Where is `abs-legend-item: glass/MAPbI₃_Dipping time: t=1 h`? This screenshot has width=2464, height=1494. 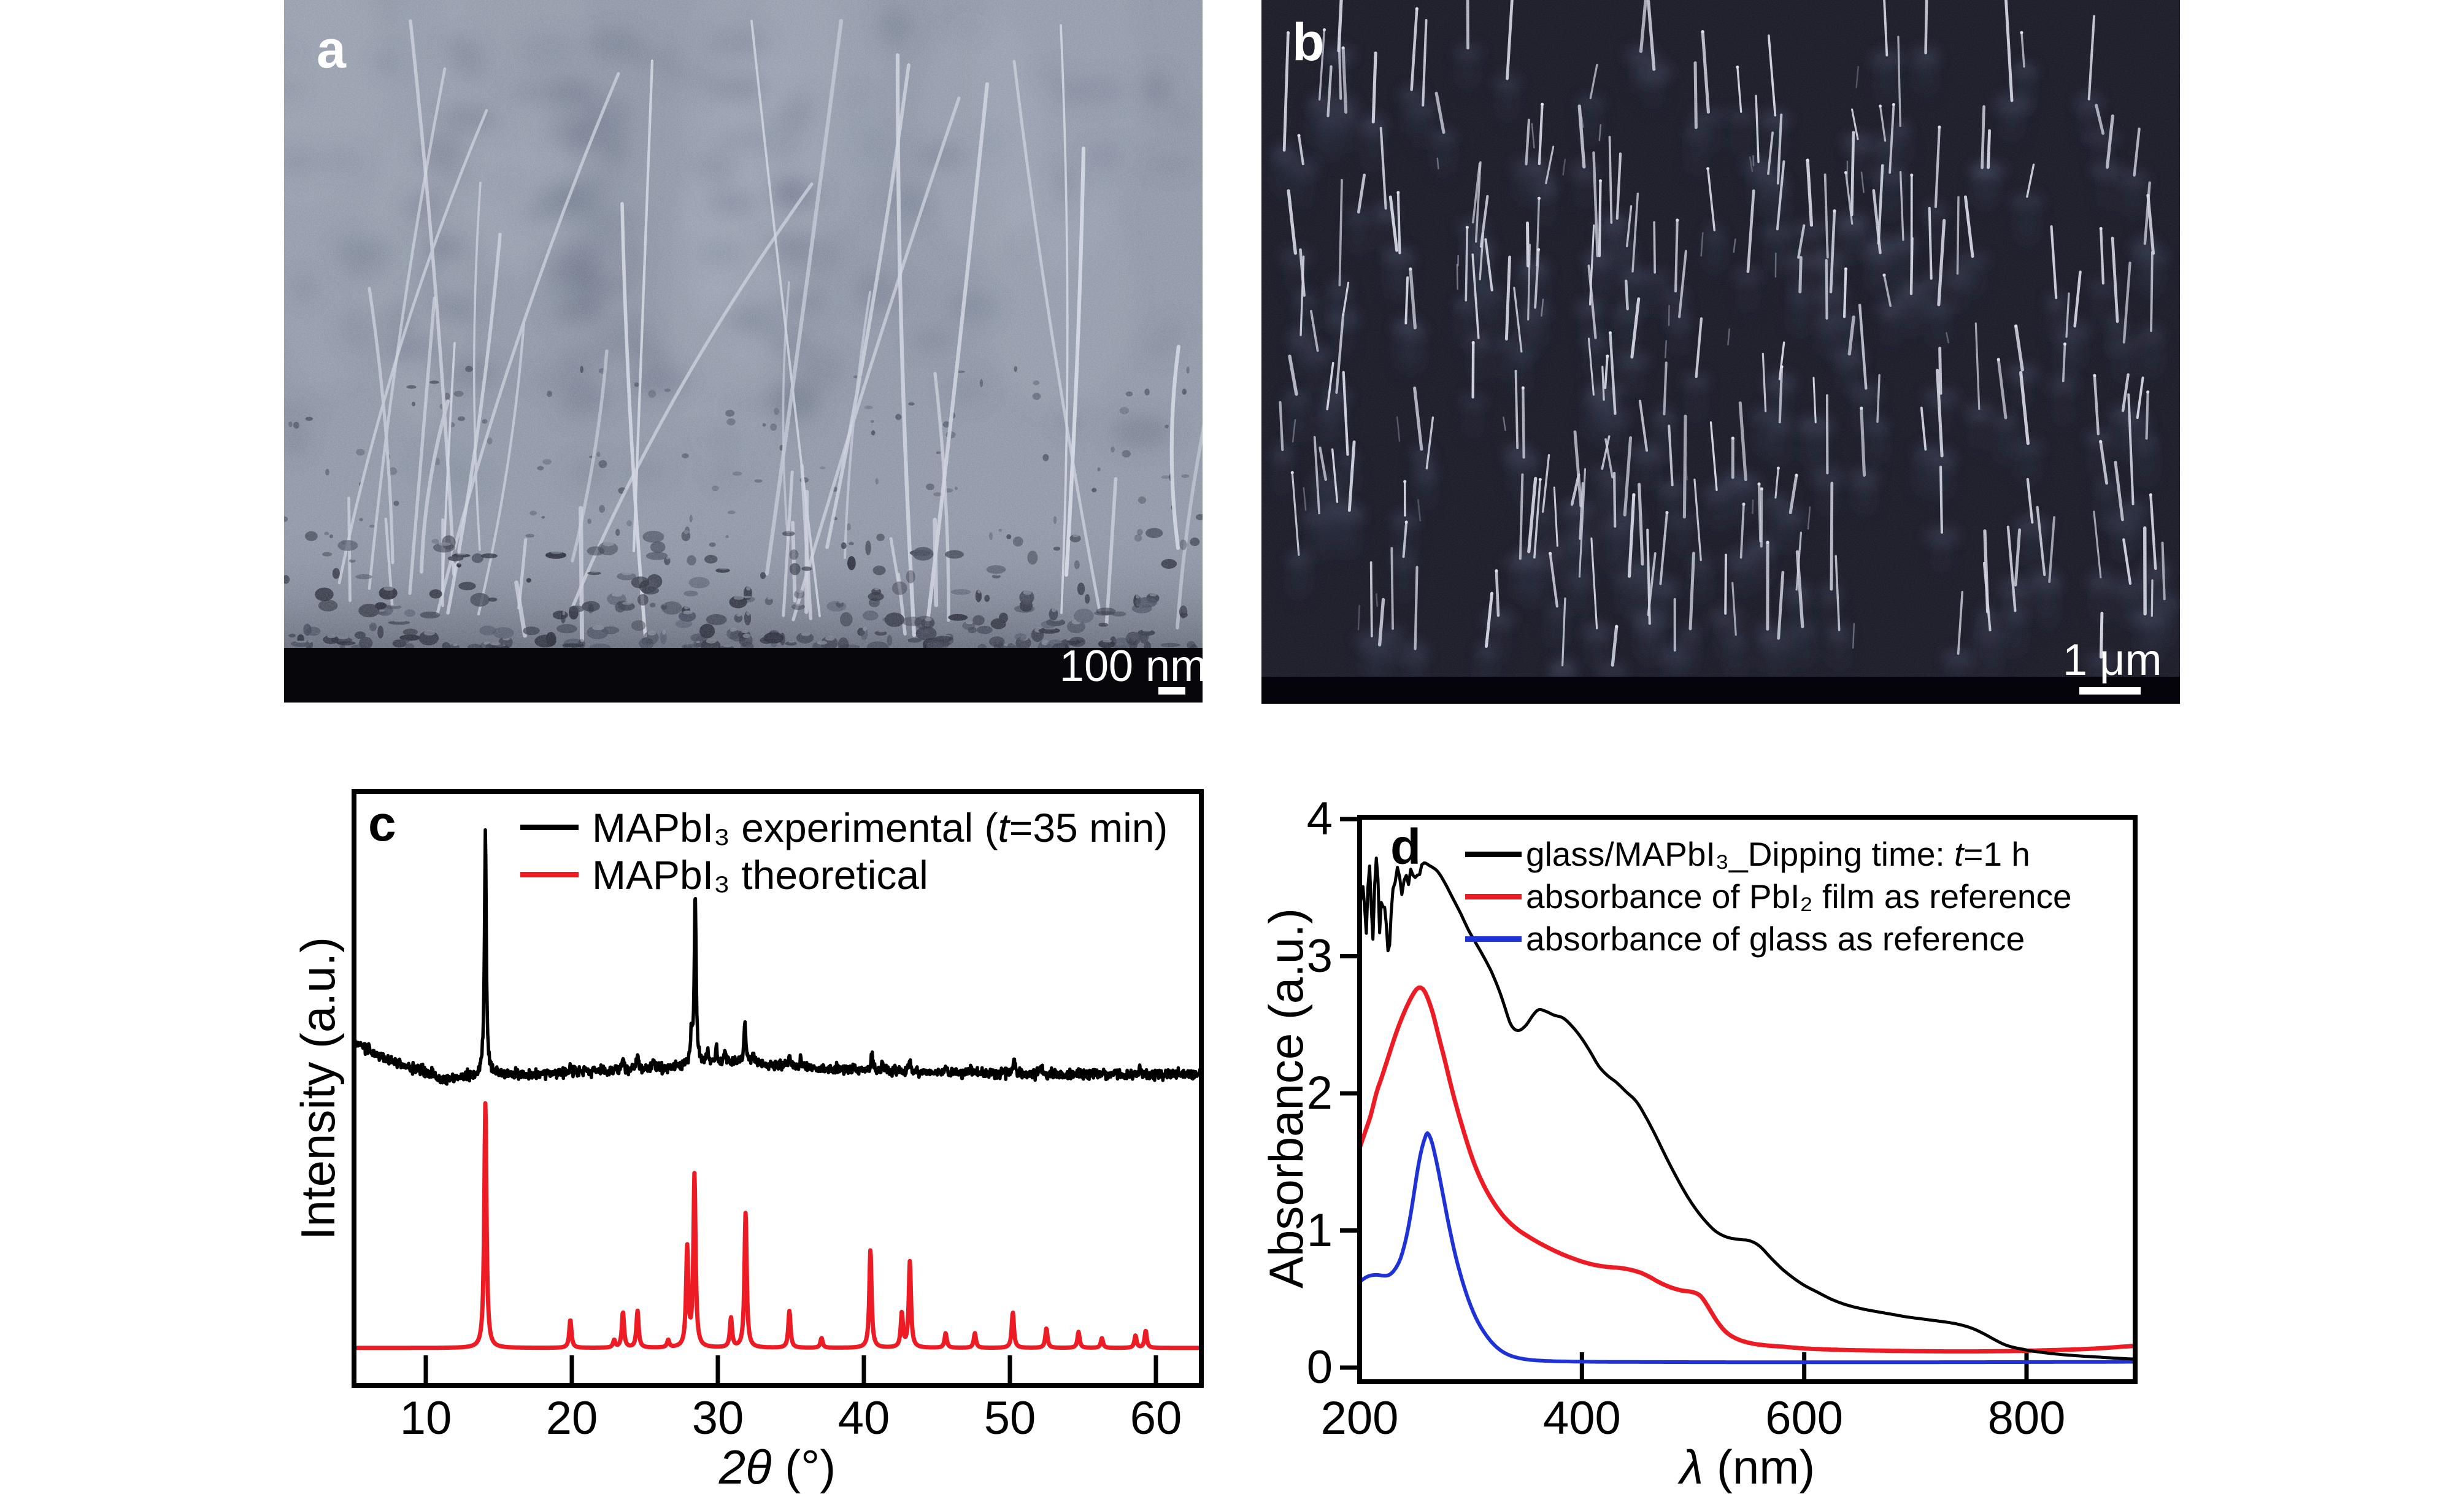
abs-legend-item: glass/MAPbI₃_Dipping time: t=1 h is located at coordinates (1768, 854).